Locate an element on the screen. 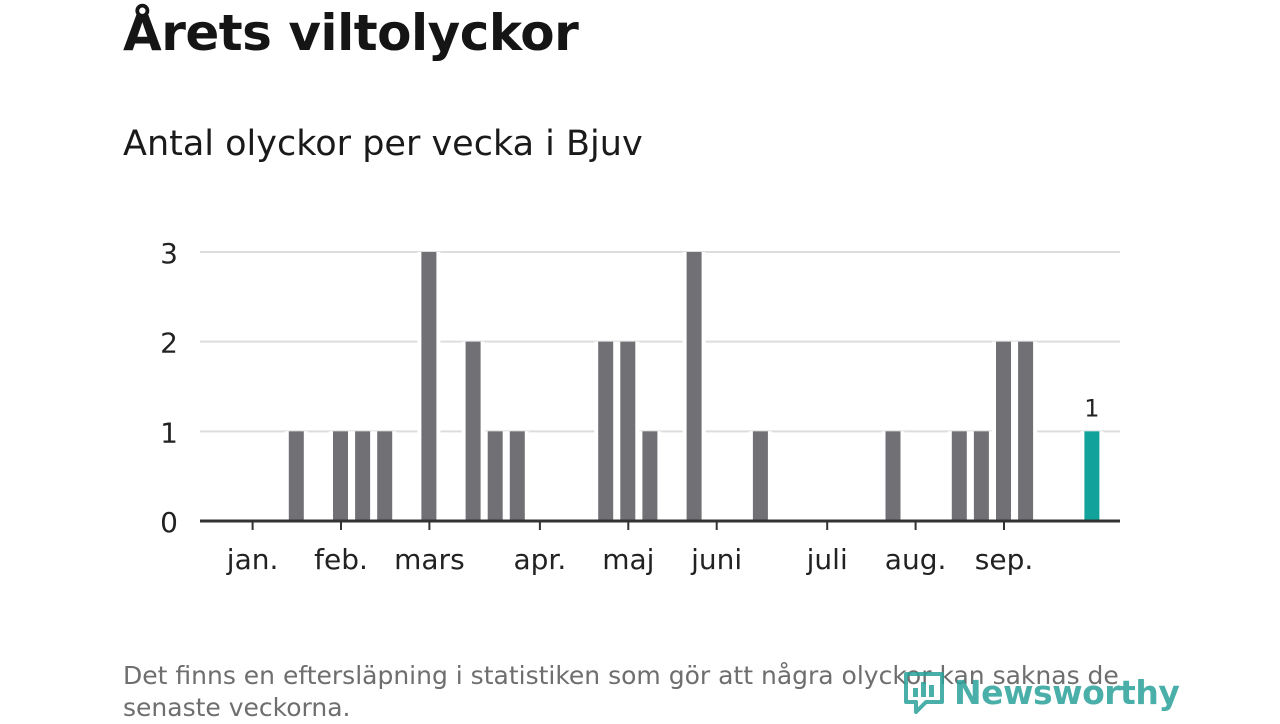  bar-highlight is located at coordinates (1092, 476).